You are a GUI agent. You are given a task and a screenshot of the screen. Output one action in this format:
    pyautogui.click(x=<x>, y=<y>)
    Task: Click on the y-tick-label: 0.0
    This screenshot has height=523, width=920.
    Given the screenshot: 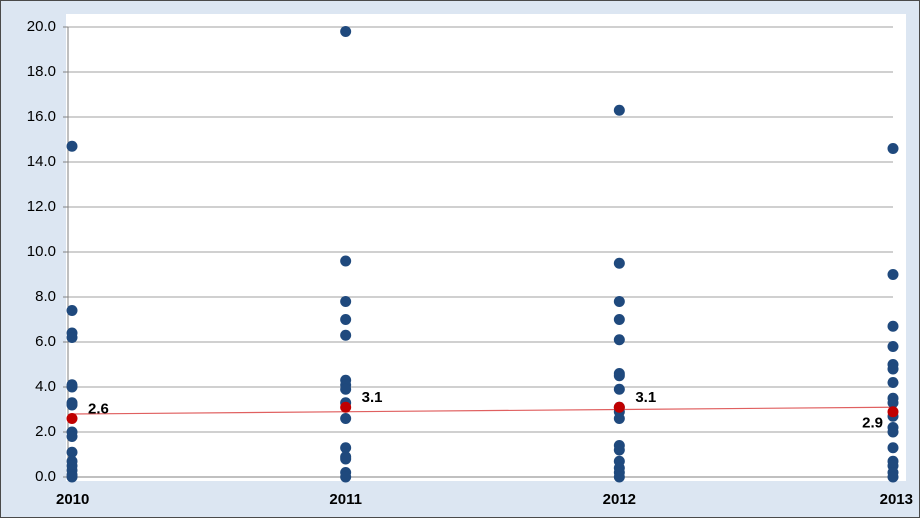 What is the action you would take?
    pyautogui.click(x=45, y=476)
    